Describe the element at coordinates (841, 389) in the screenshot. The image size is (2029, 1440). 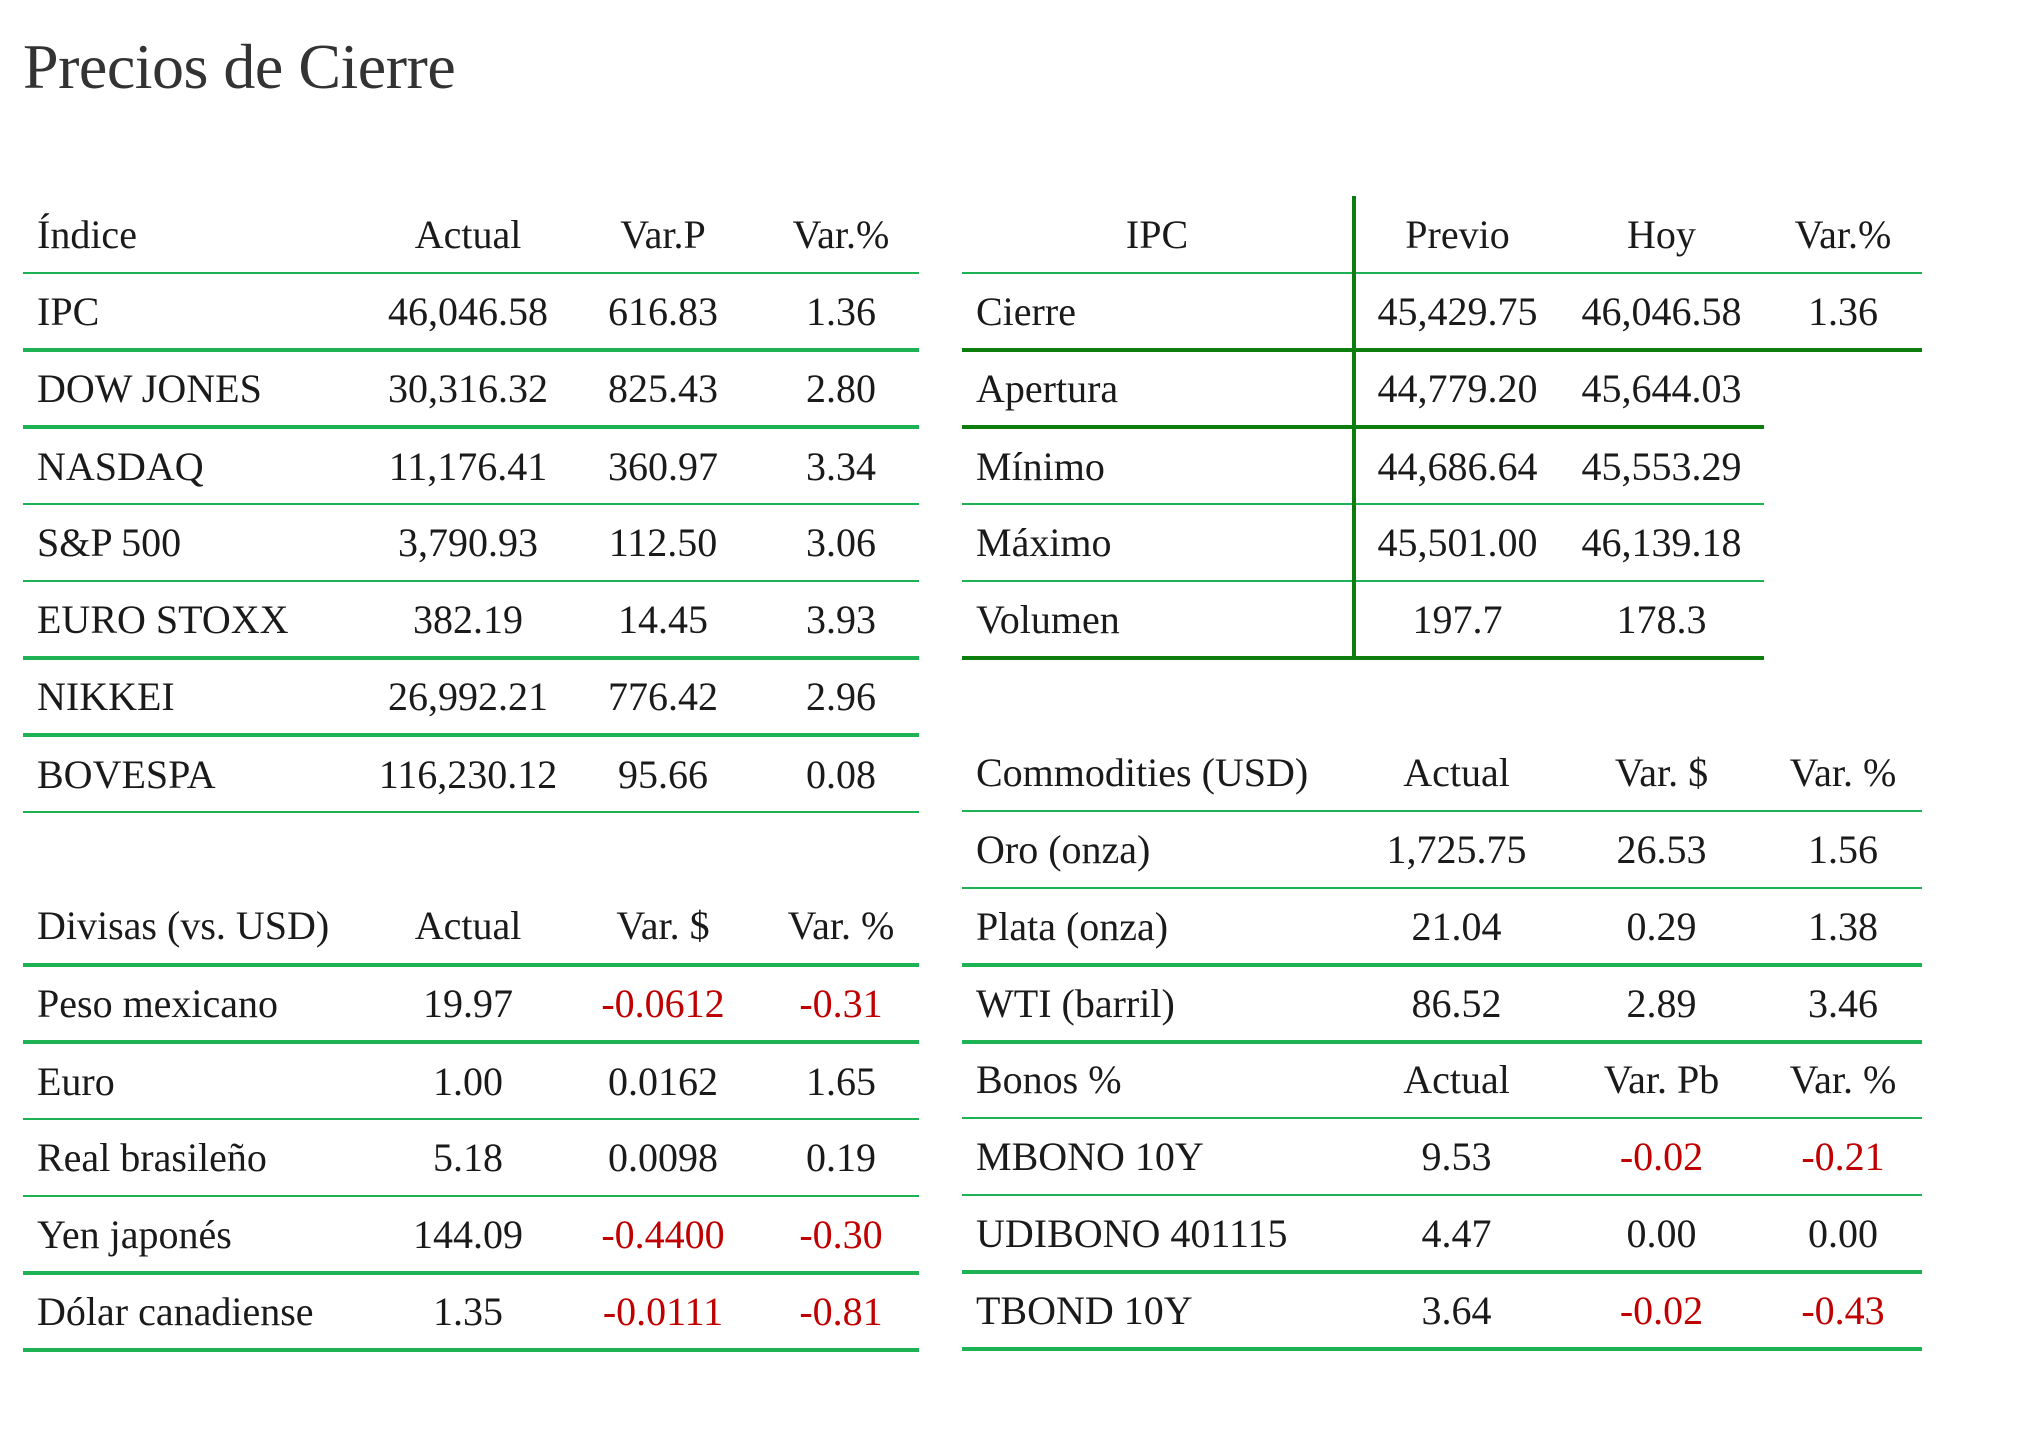
I see `index-var-pct: 2.80` at that location.